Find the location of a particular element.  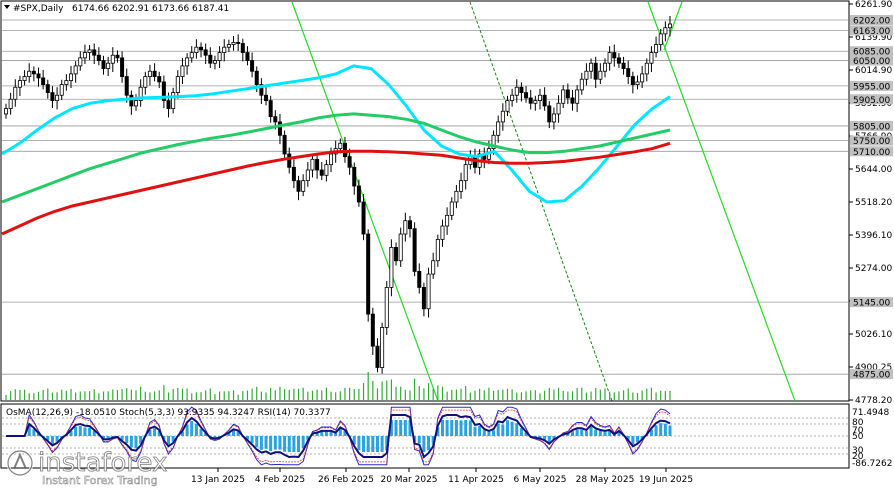

channel-line-upper is located at coordinates (673, 26).